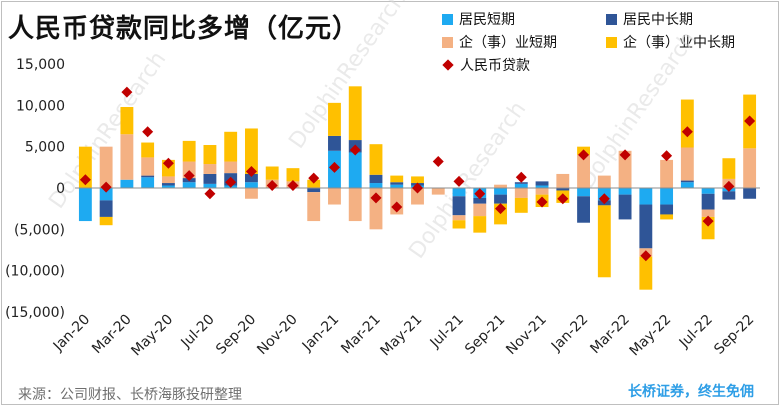 The height and width of the screenshot is (406, 780). I want to click on y-tick-label: 0, so click(60, 189).